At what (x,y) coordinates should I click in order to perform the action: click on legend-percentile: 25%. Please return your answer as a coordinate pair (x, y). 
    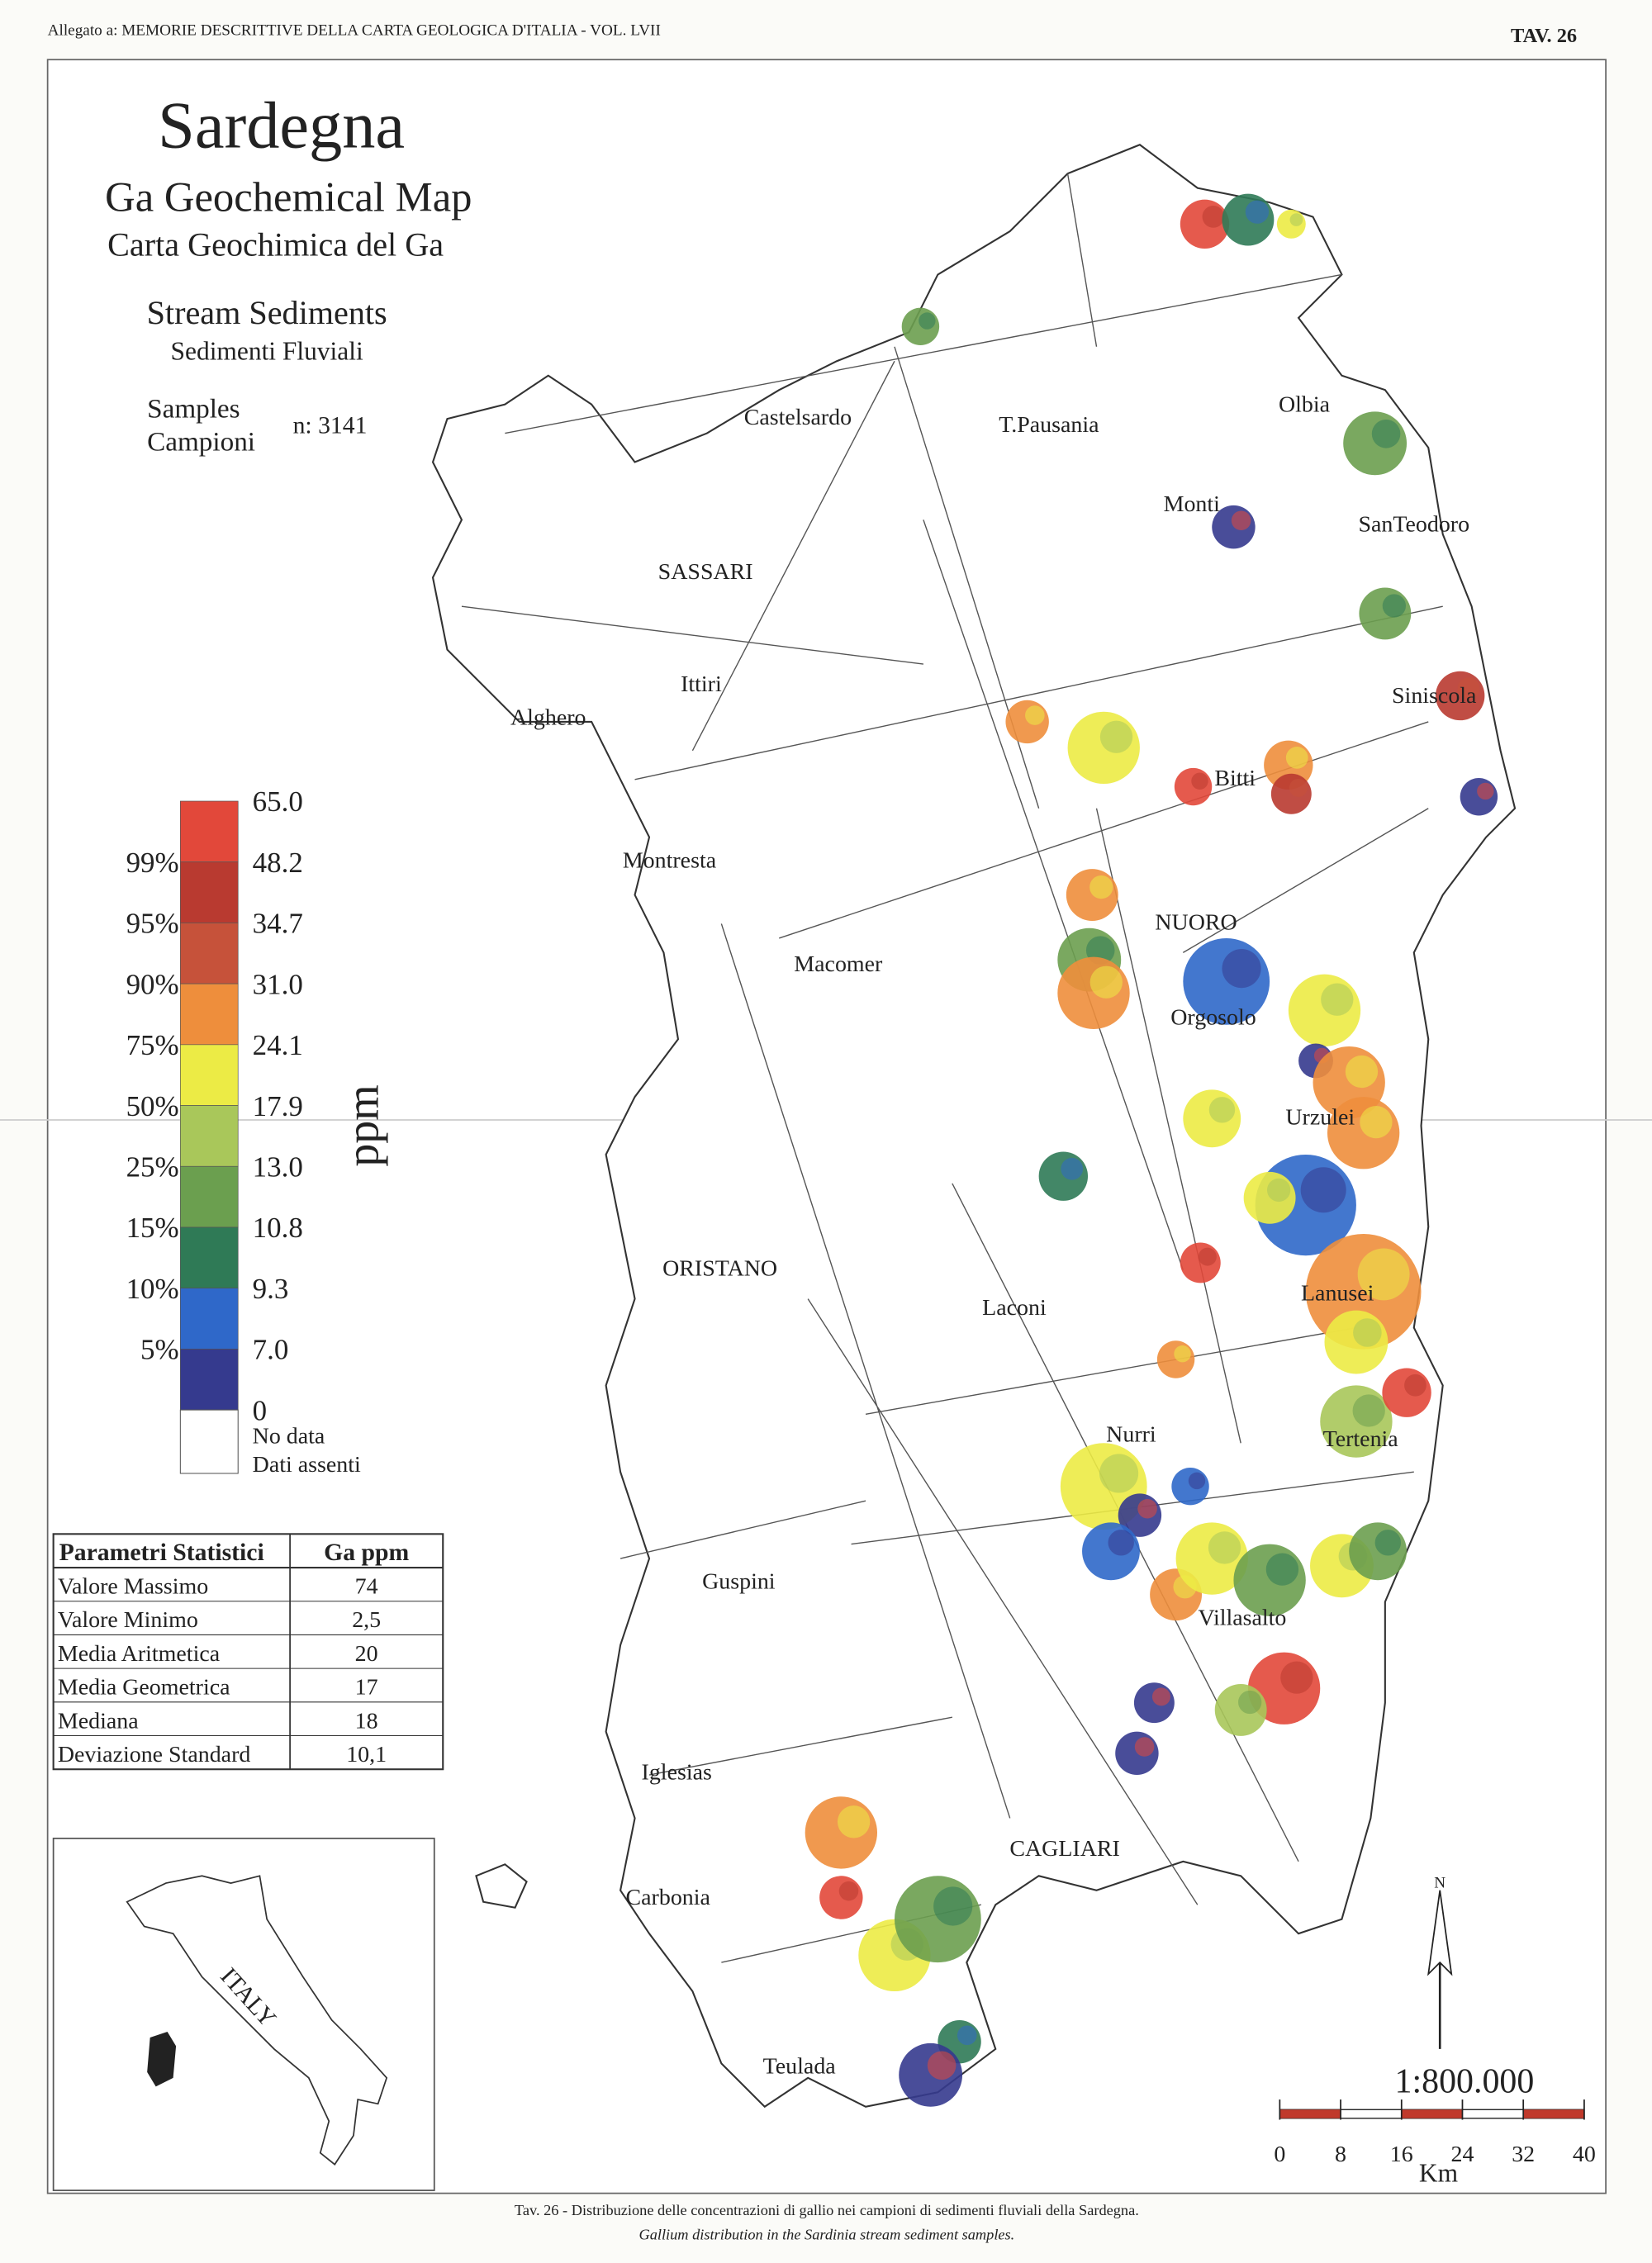
    Looking at the image, I should click on (152, 1166).